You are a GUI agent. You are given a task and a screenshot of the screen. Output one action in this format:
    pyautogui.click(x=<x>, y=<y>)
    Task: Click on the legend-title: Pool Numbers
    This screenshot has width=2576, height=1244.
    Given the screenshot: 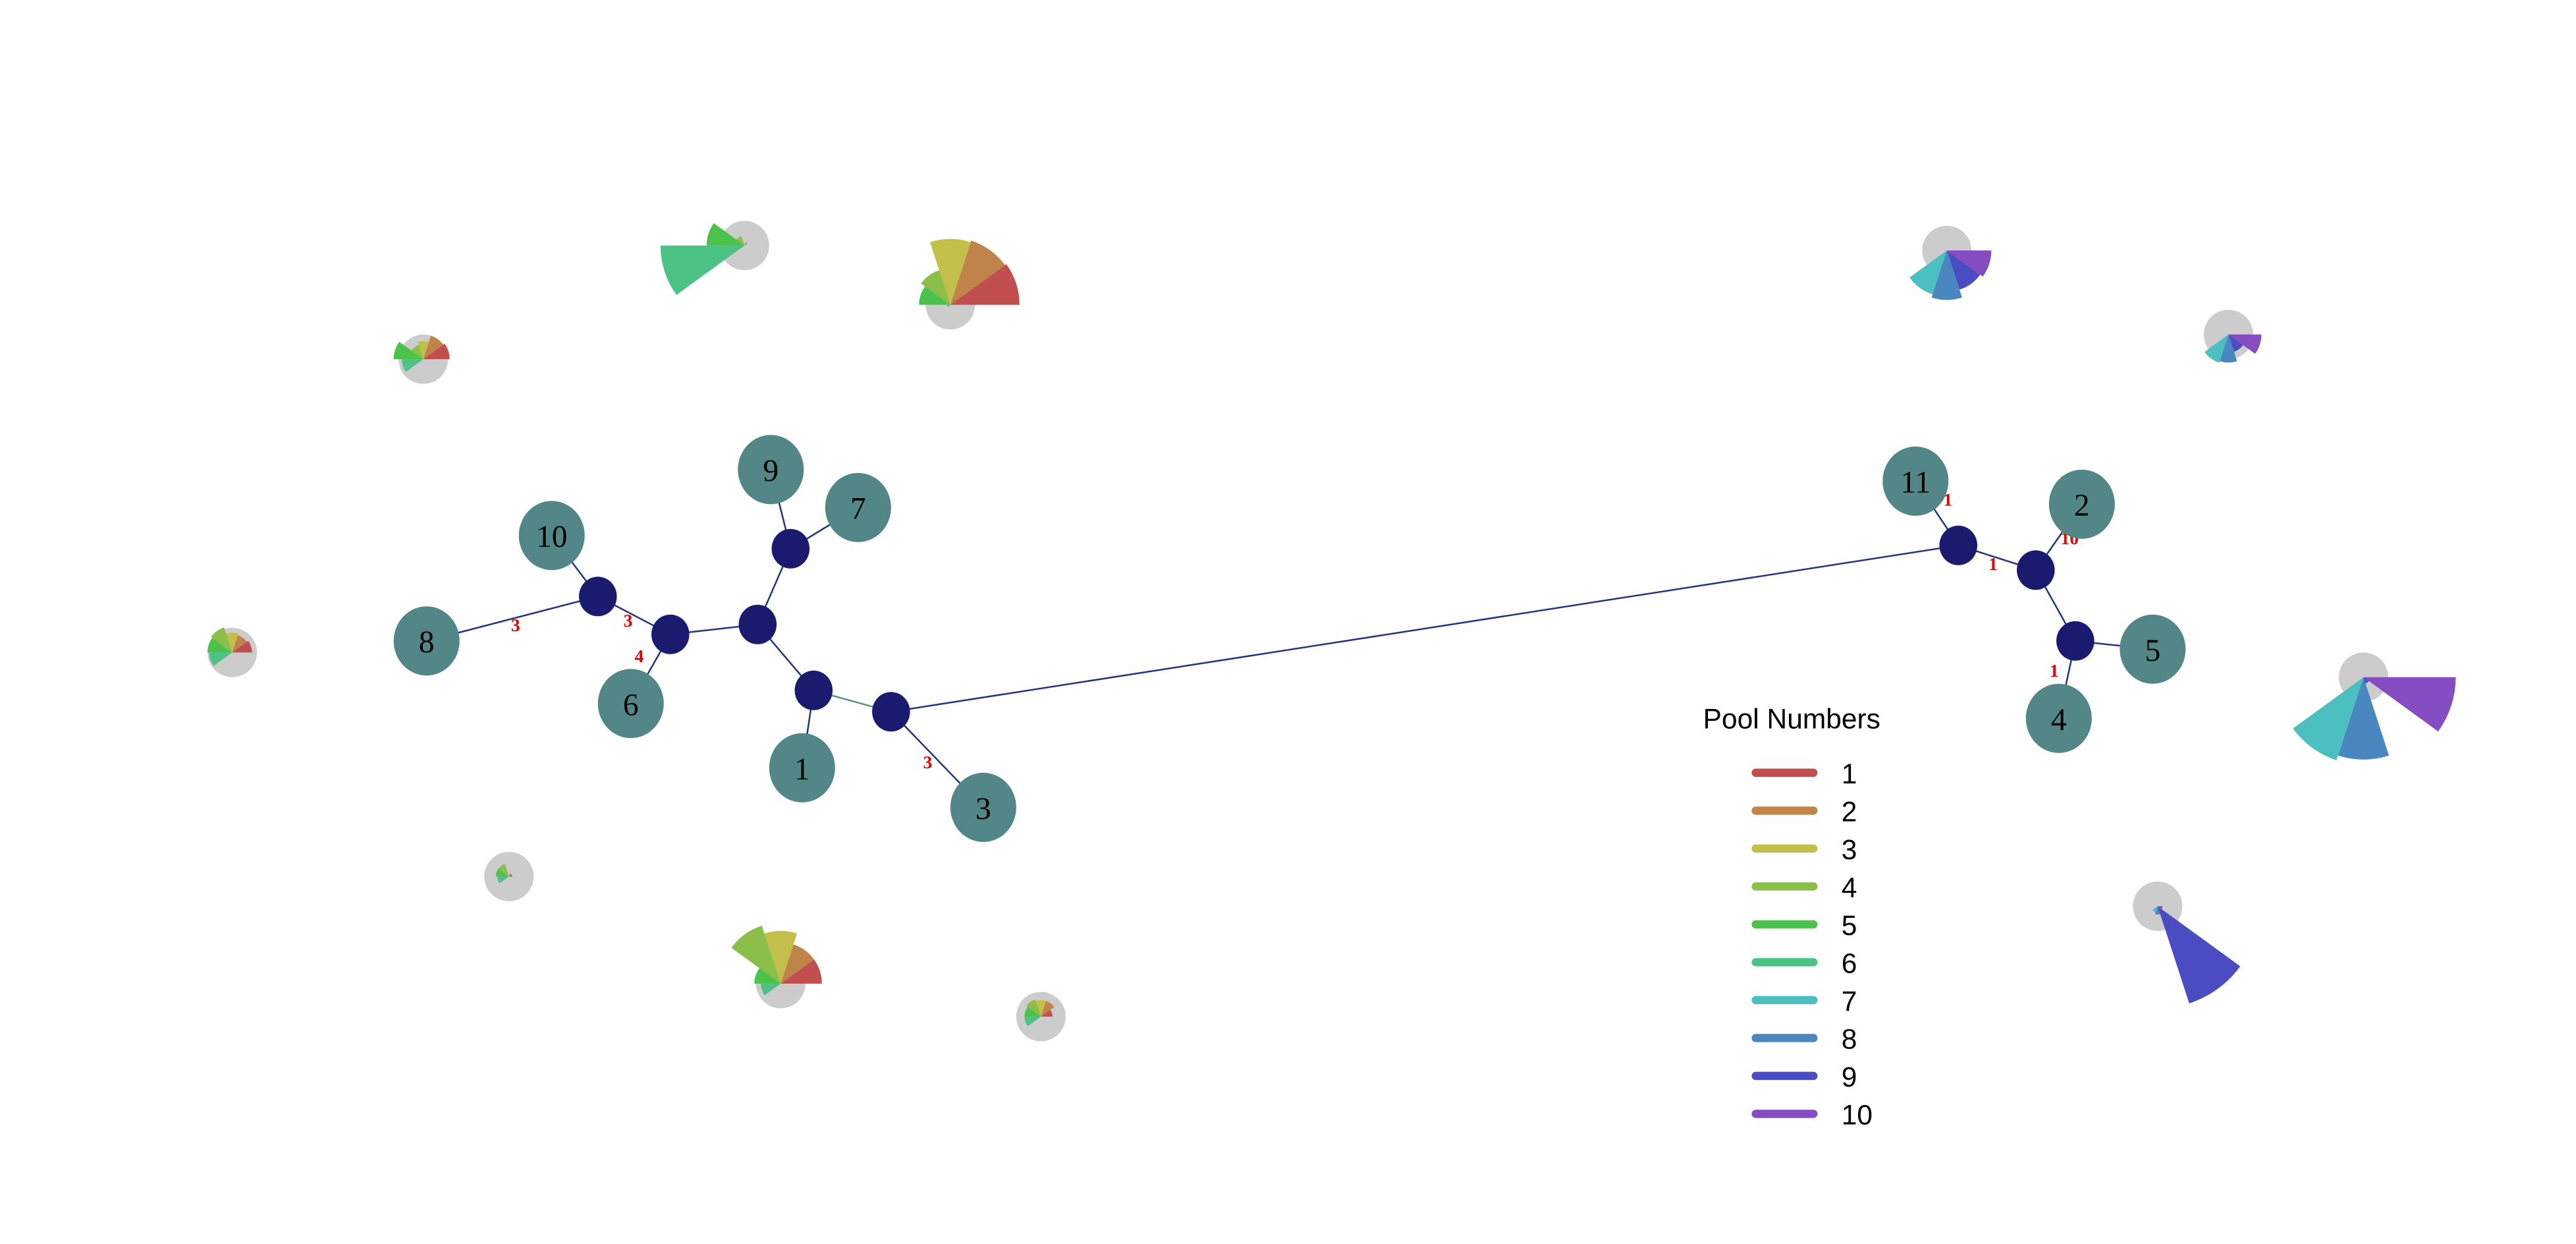 What is the action you would take?
    pyautogui.click(x=1791, y=719)
    